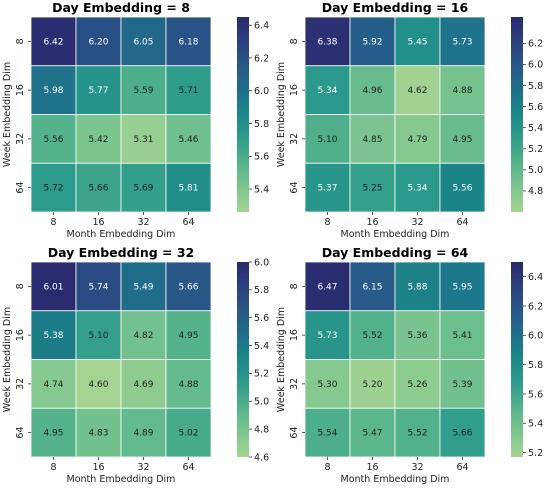 The height and width of the screenshot is (492, 550). What do you see at coordinates (98, 385) in the screenshot?
I see `cell-value-label: 4.60` at bounding box center [98, 385].